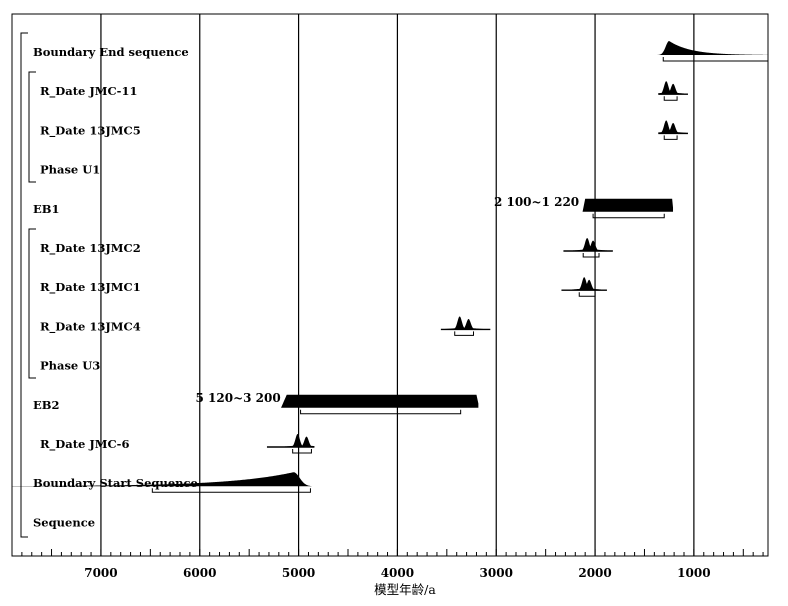 Image resolution: width=788 pixels, height=606 pixels. Describe the element at coordinates (100, 573) in the screenshot. I see `tick-label-7000: 7000` at that location.